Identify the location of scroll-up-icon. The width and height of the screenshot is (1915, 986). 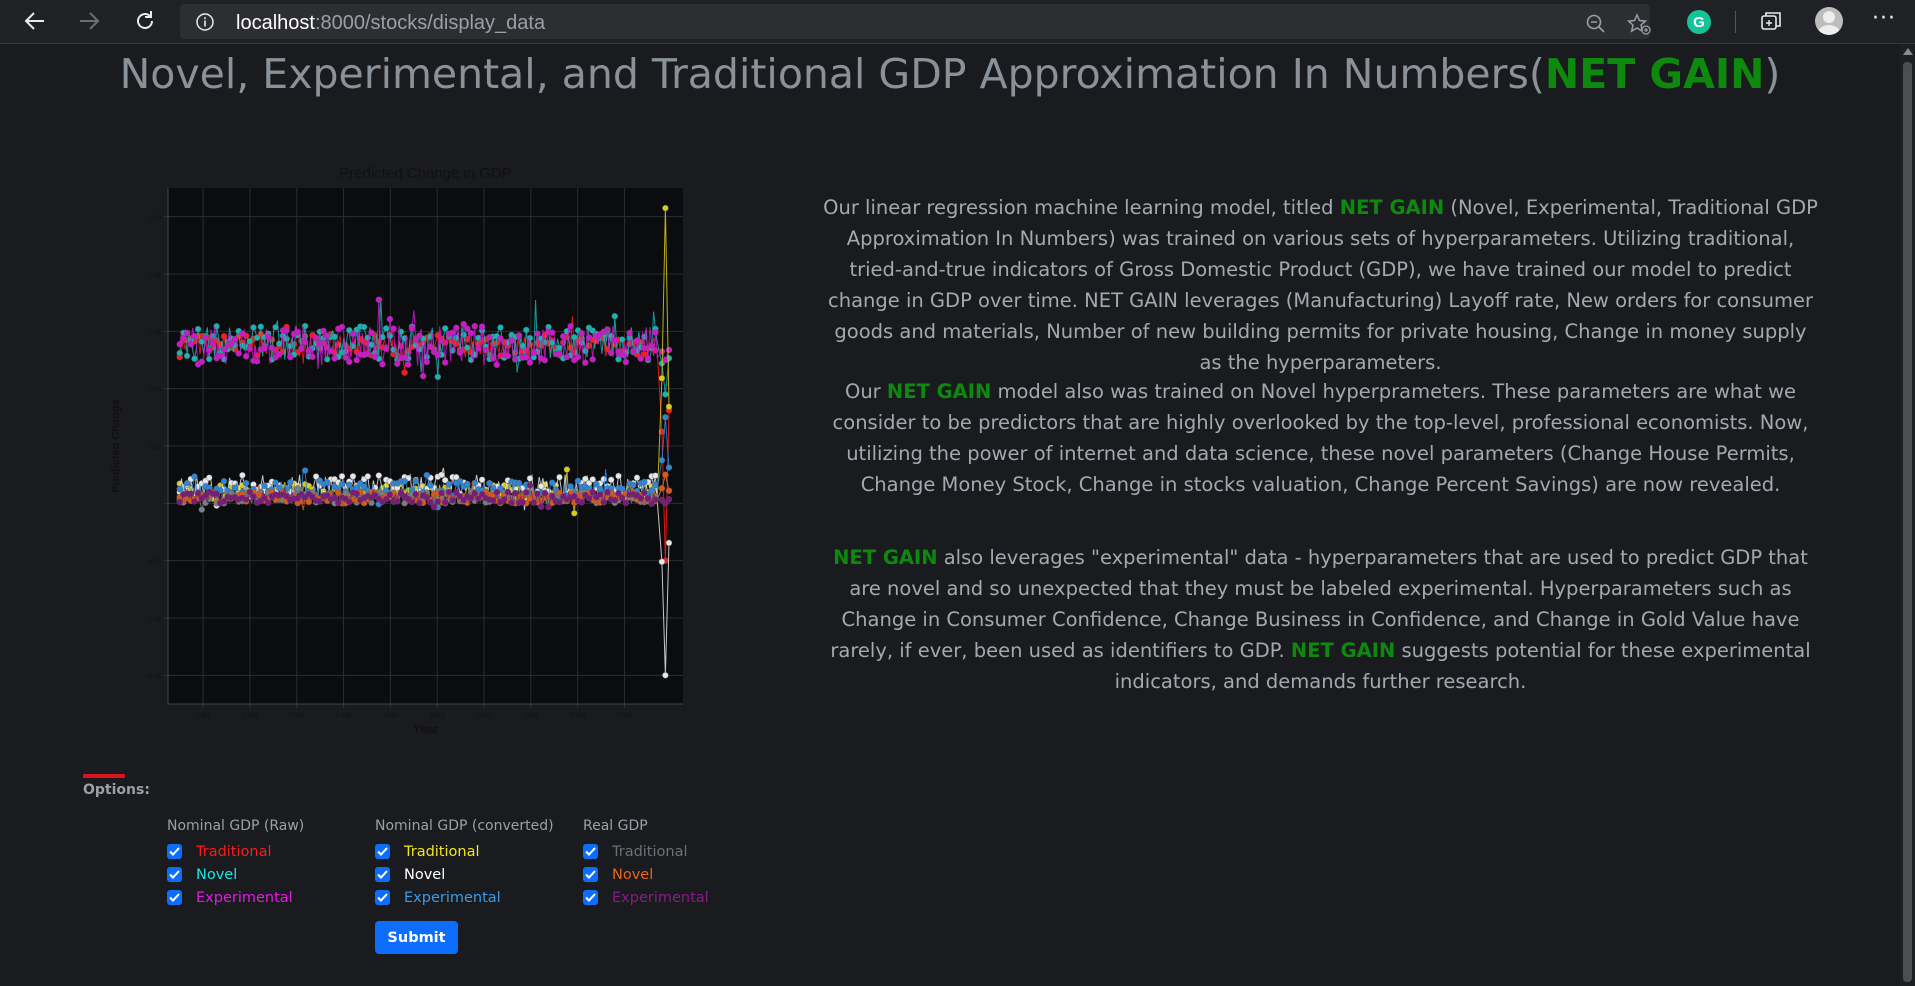
(1908, 51).